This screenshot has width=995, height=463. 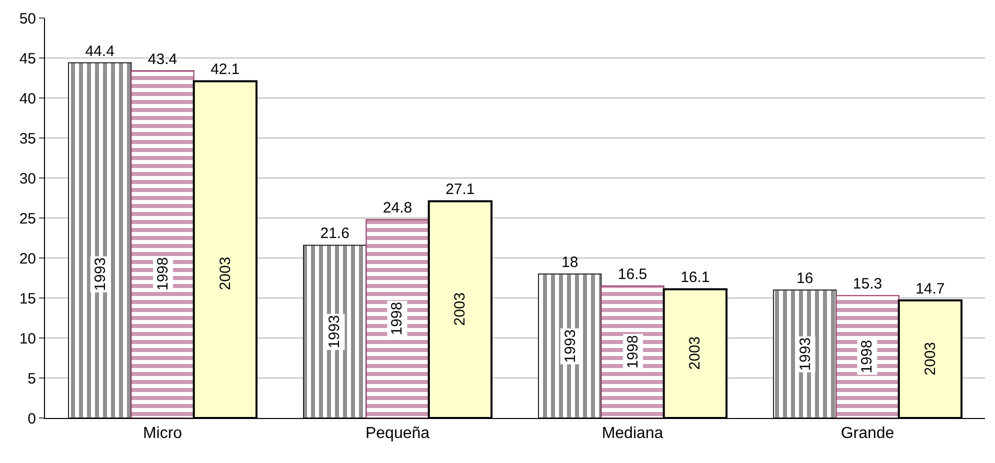 I want to click on y-tick-label: 40, so click(x=27, y=99).